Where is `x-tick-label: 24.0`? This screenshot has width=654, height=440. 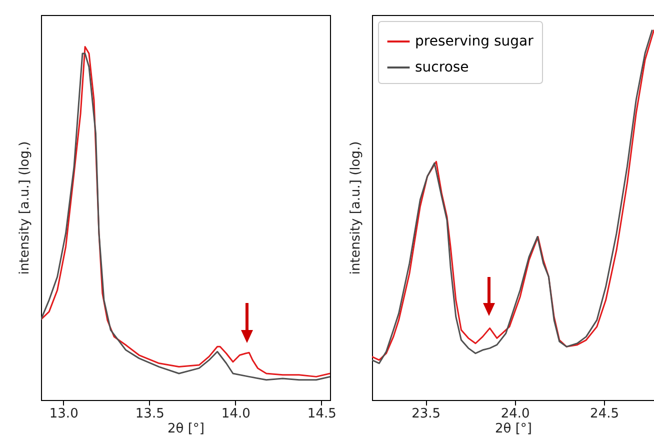
x-tick-label: 24.0 is located at coordinates (515, 414).